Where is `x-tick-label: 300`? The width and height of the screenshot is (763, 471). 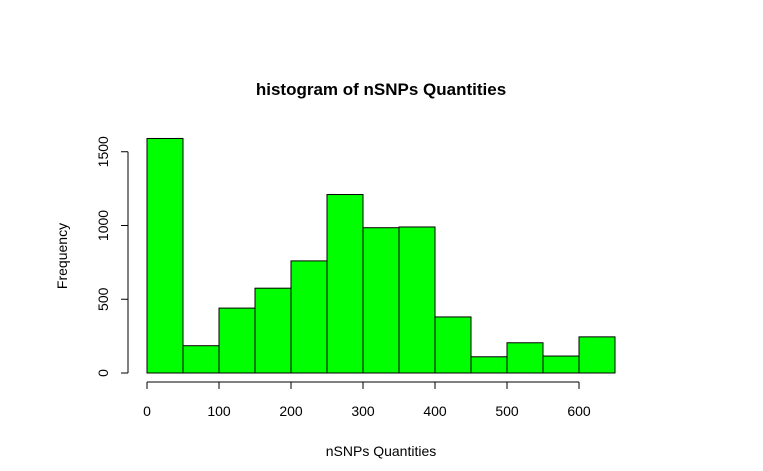 x-tick-label: 300 is located at coordinates (363, 411).